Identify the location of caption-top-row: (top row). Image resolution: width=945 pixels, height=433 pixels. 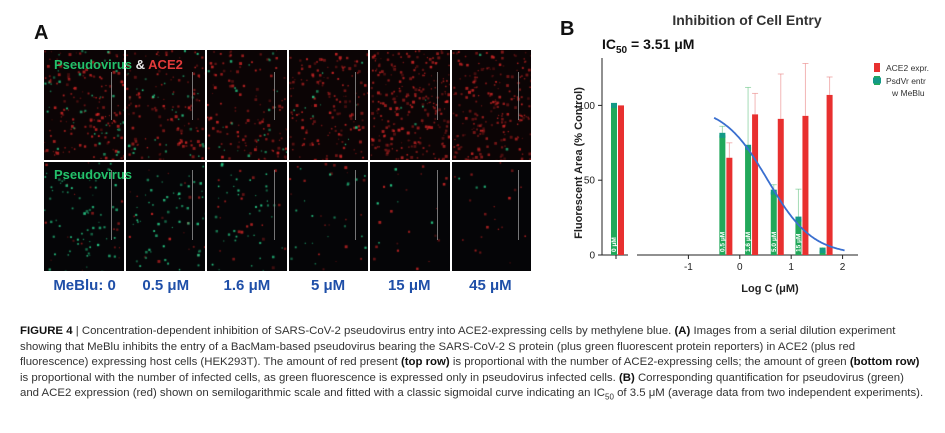
(425, 362).